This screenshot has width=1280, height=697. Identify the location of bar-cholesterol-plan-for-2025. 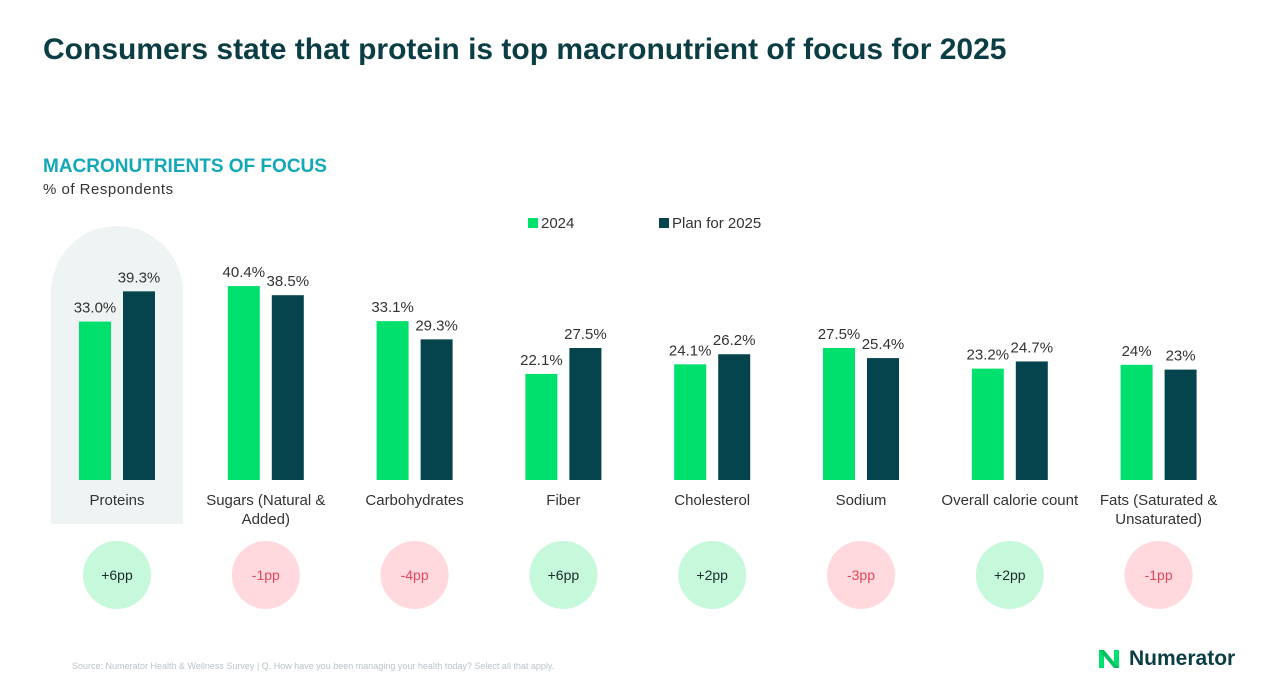
(734, 417).